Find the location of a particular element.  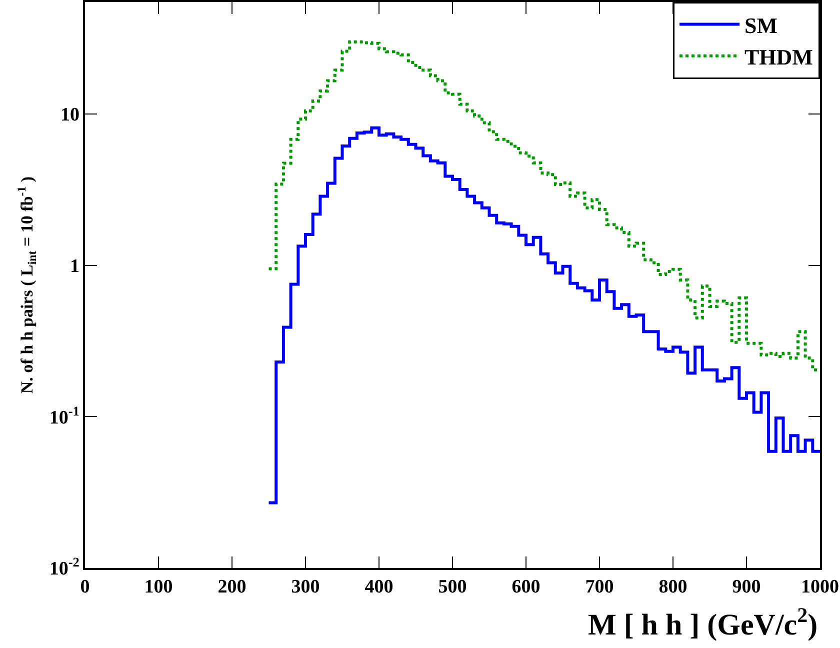

x-tick-label: 200 is located at coordinates (232, 587).